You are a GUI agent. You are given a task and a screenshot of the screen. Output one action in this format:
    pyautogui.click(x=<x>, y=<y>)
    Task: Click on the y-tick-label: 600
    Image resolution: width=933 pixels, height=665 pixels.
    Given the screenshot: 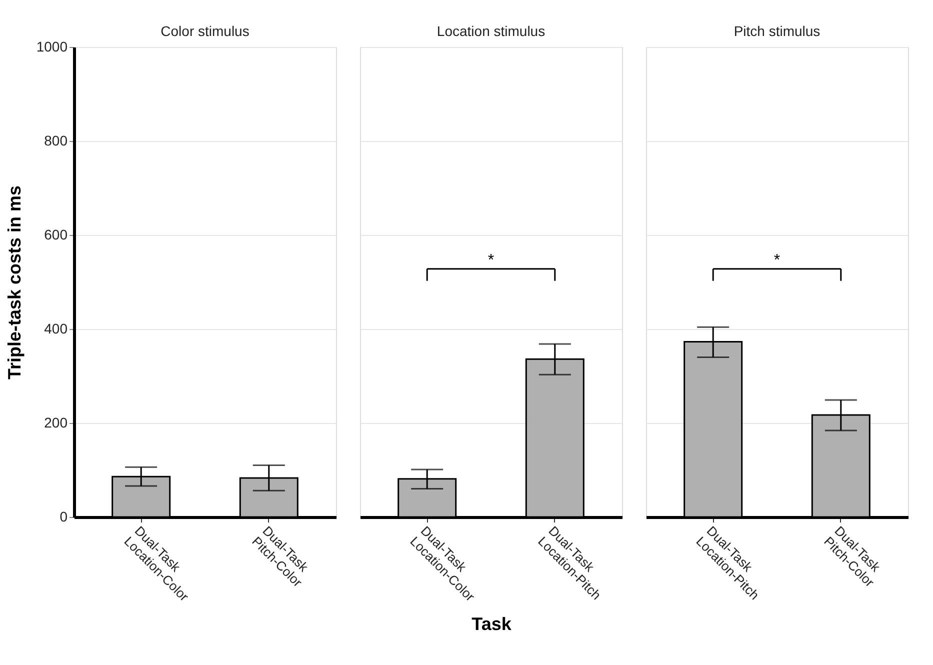 What is the action you would take?
    pyautogui.click(x=56, y=234)
    